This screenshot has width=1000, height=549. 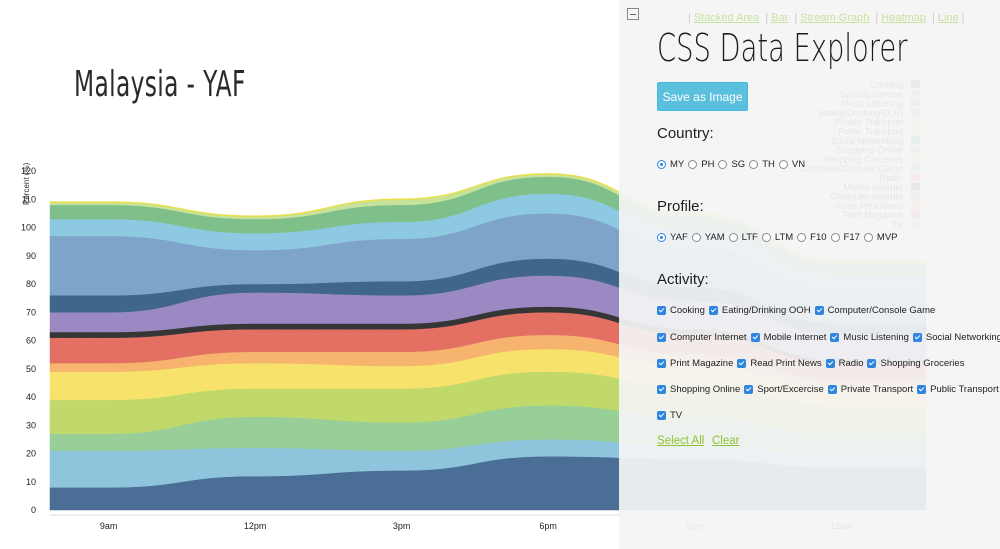 What do you see at coordinates (402, 526) in the screenshot?
I see `x-tick-label: 3pm` at bounding box center [402, 526].